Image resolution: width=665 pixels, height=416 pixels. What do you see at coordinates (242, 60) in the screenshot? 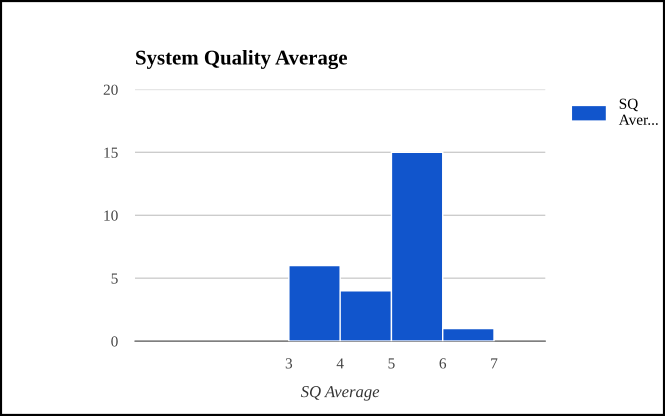
I see `chart-title: System Quality Average` at bounding box center [242, 60].